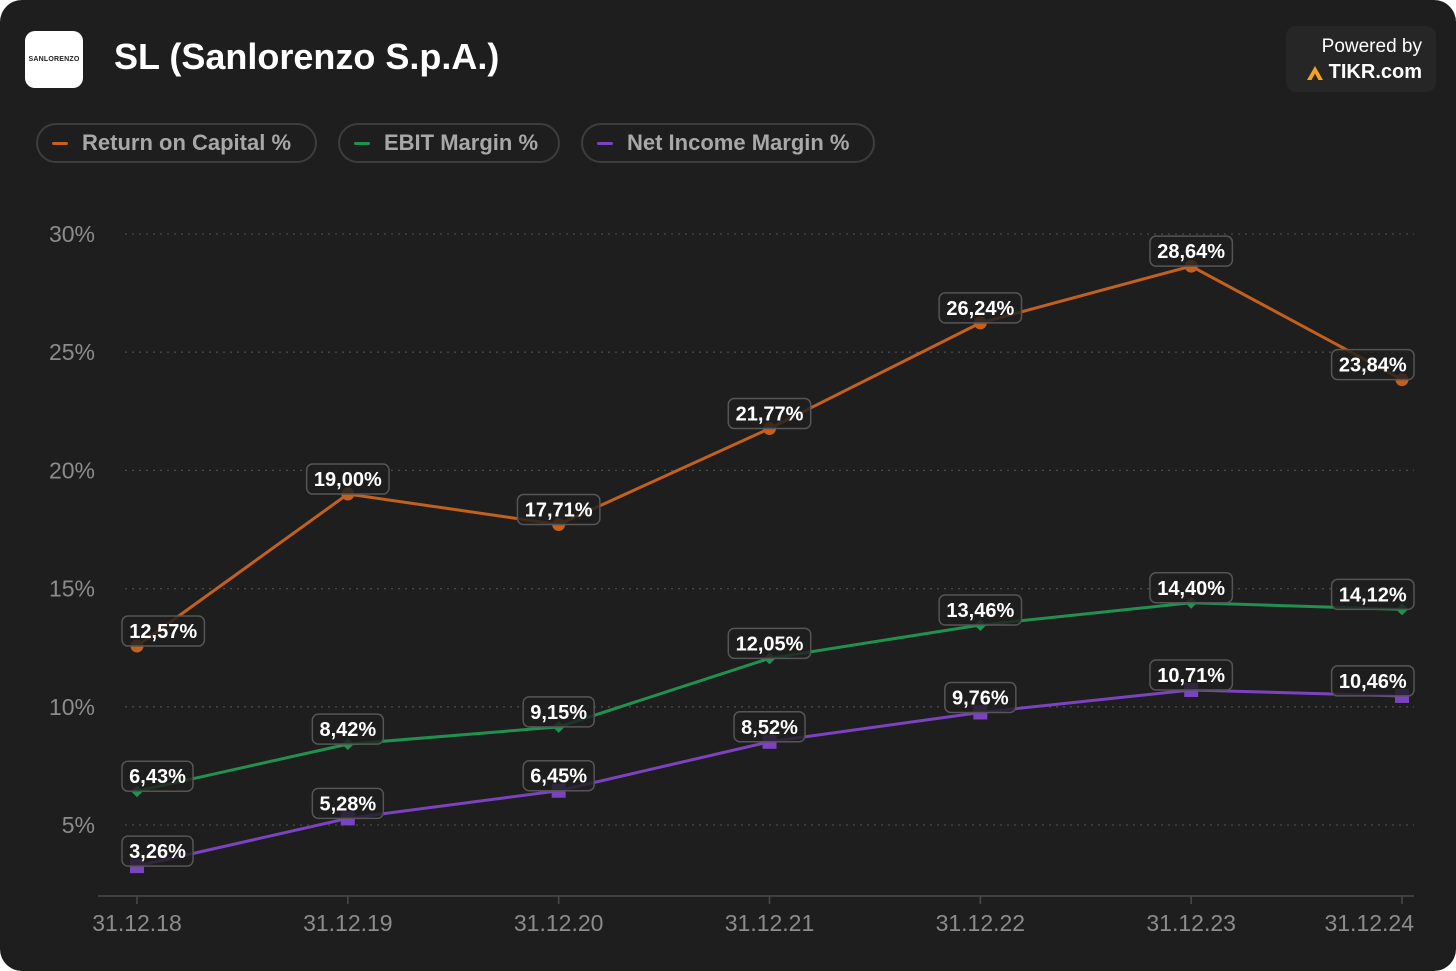 The image size is (1456, 971). I want to click on powered-by-badge: Powered by TIKR.com, so click(1361, 59).